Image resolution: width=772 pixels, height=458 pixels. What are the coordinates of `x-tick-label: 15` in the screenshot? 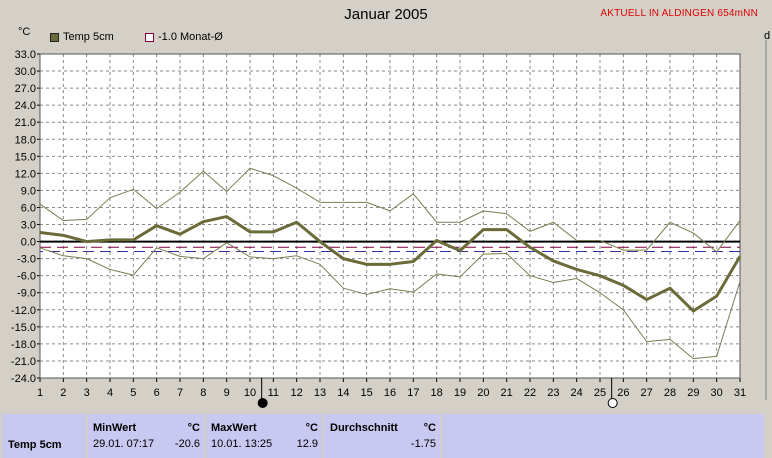 It's located at (367, 393).